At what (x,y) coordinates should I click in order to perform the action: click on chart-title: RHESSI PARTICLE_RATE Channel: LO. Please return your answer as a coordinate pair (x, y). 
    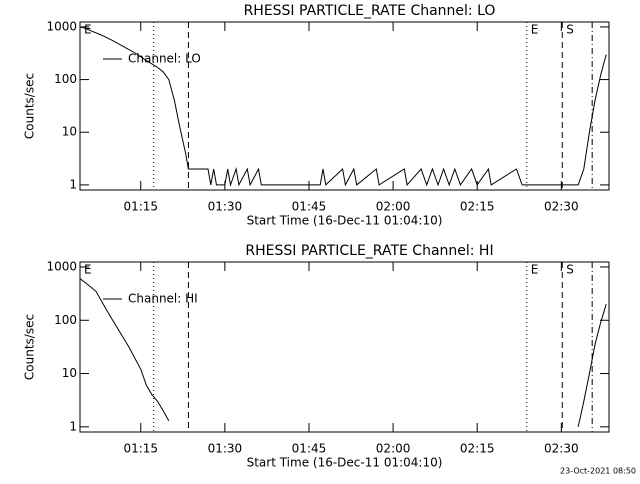
    Looking at the image, I should click on (370, 11).